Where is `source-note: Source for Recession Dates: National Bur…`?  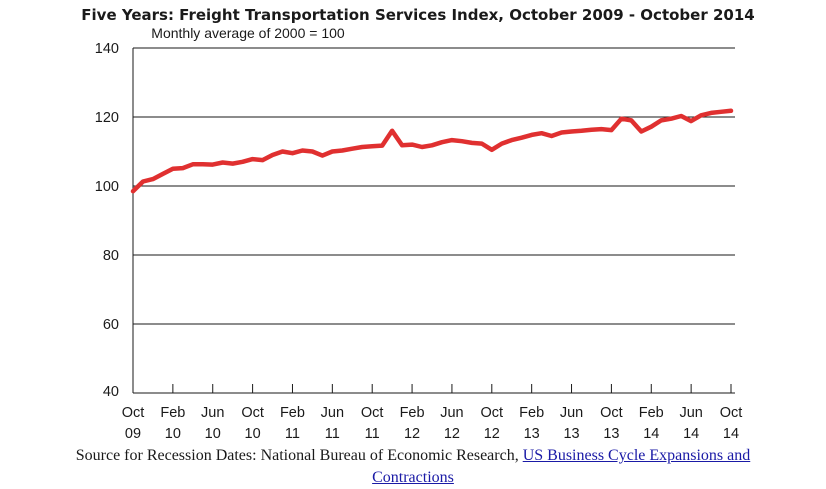
source-note: Source for Recession Dates: National Bur… is located at coordinates (413, 467).